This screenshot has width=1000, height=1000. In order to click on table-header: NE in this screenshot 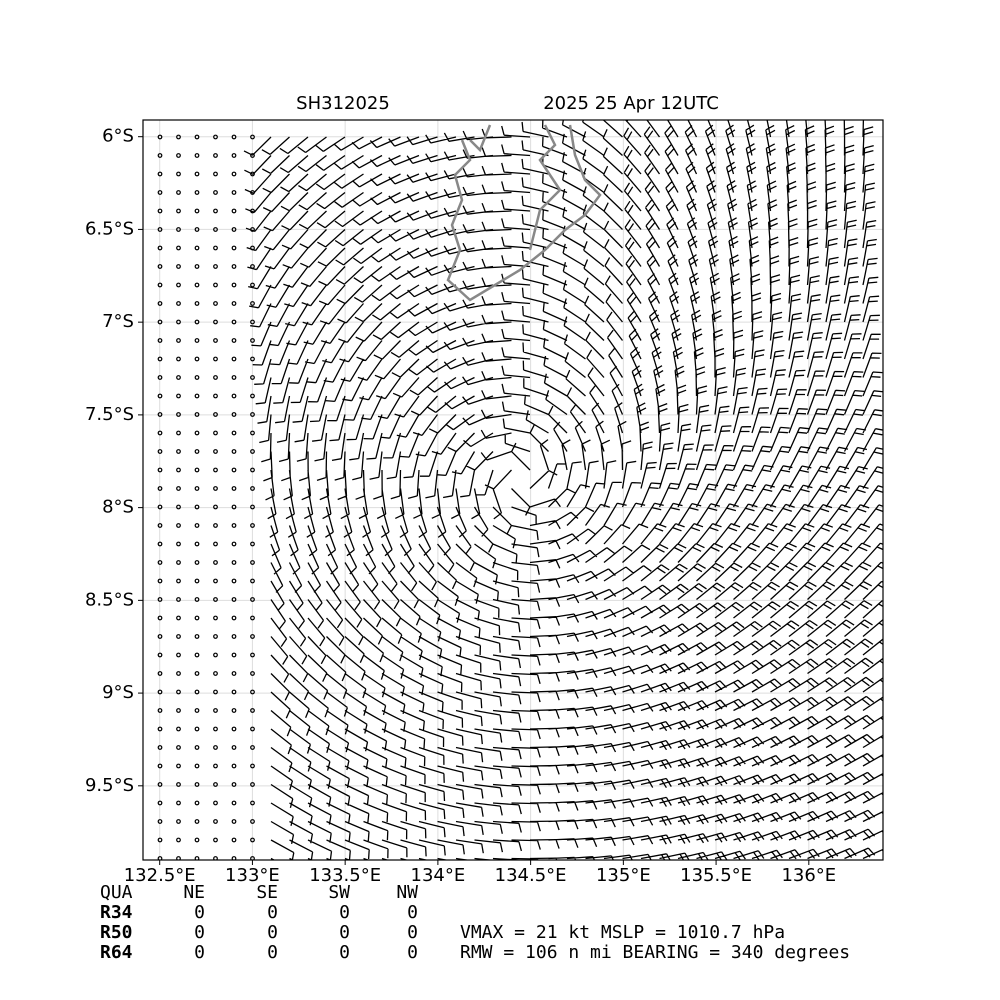, I will do `click(194, 892)`.